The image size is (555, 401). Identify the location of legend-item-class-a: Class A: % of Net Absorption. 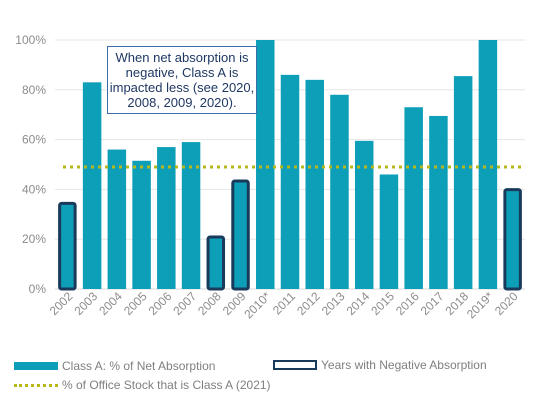
(114, 366).